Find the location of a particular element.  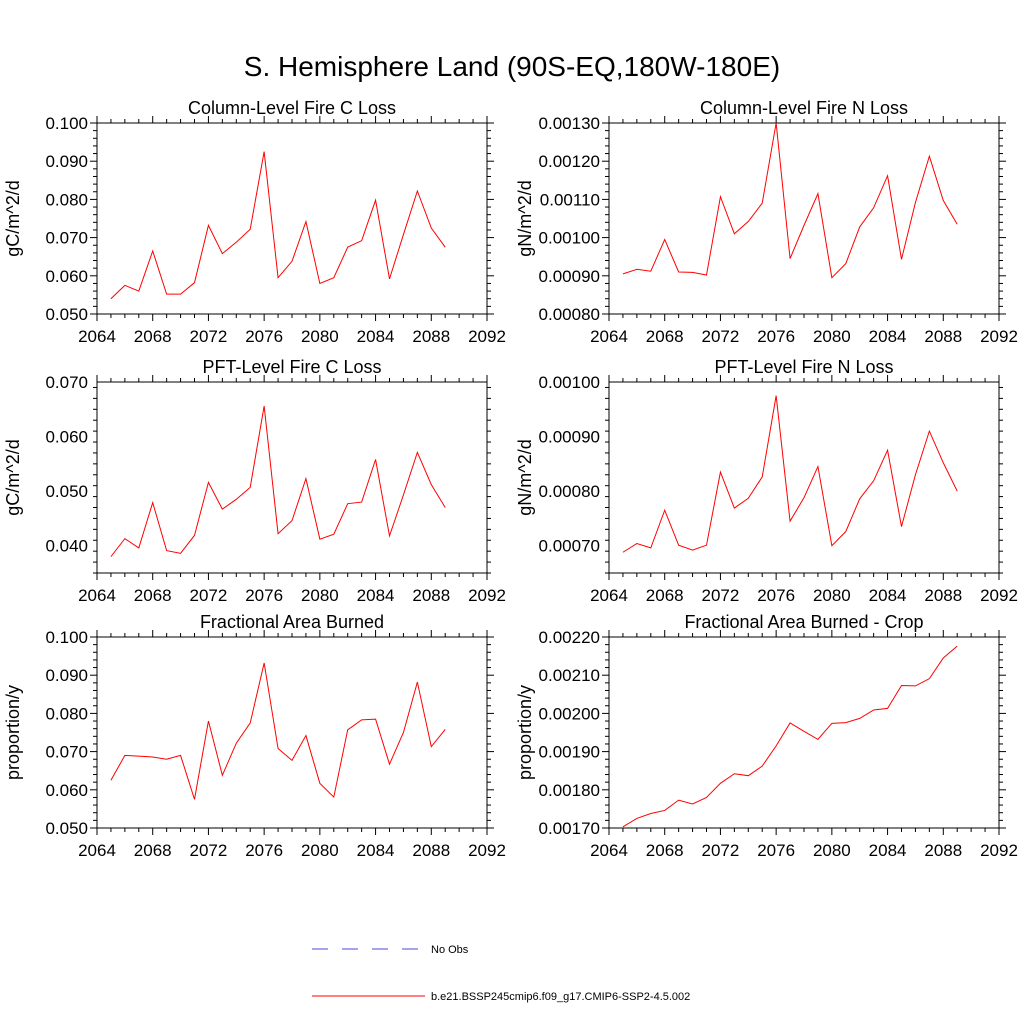

y-tick-label: 0.00180 is located at coordinates (569, 790).